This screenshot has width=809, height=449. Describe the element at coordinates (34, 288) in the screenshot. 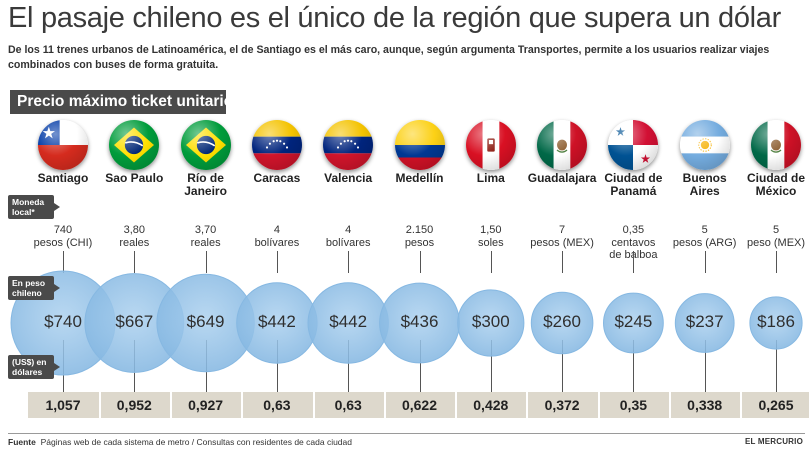

I see `tag-chilean-peso: En peso chileno` at that location.